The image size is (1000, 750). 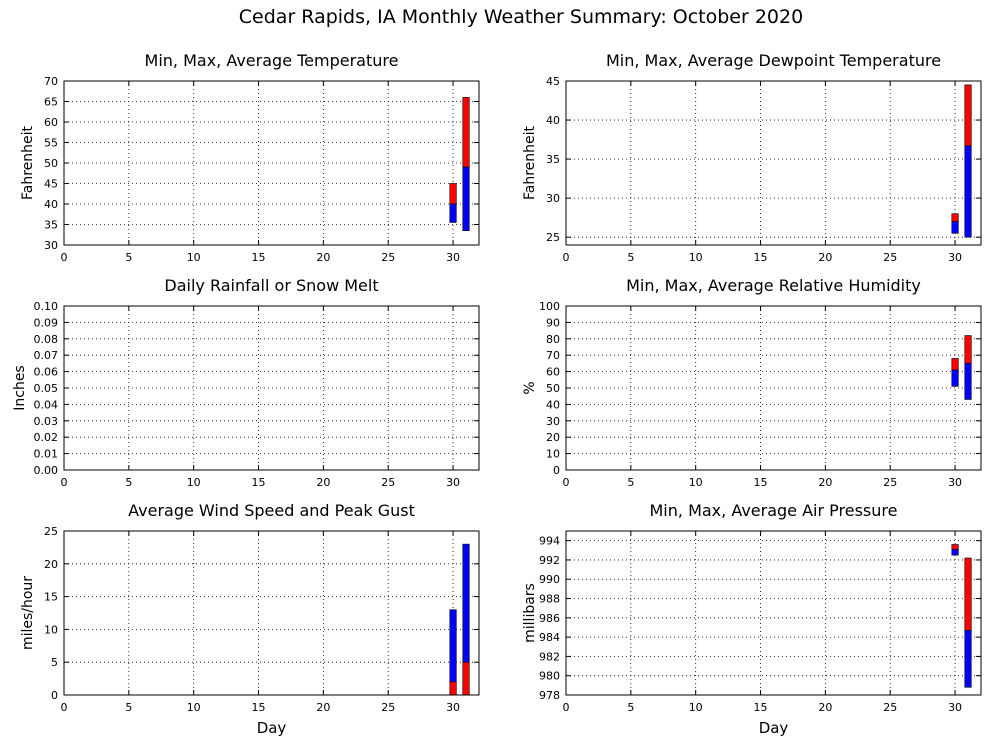 I want to click on y-tick-label: 994, so click(x=549, y=541).